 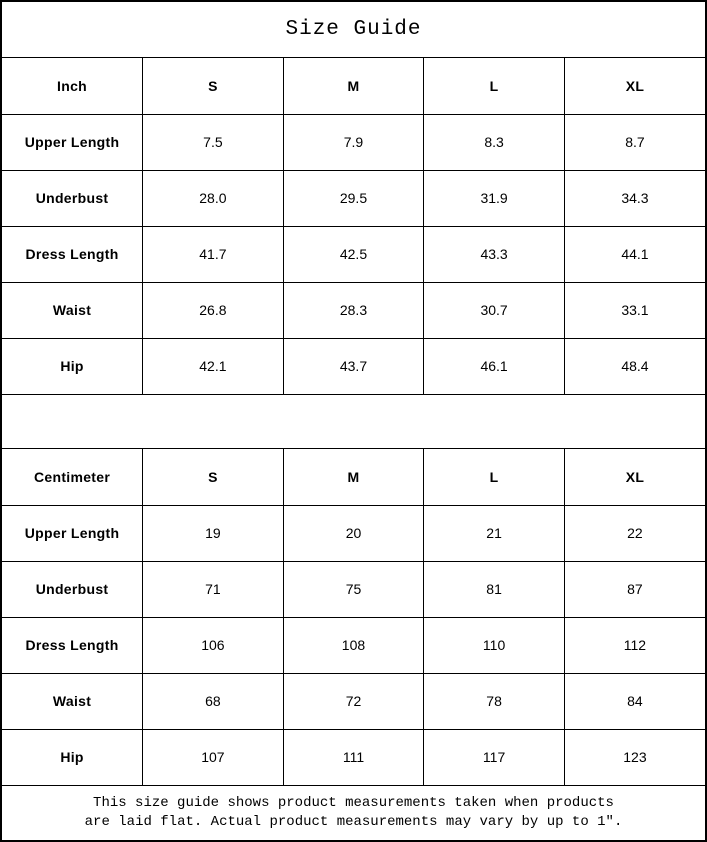 What do you see at coordinates (213, 589) in the screenshot?
I see `measurement-value-cell: 71` at bounding box center [213, 589].